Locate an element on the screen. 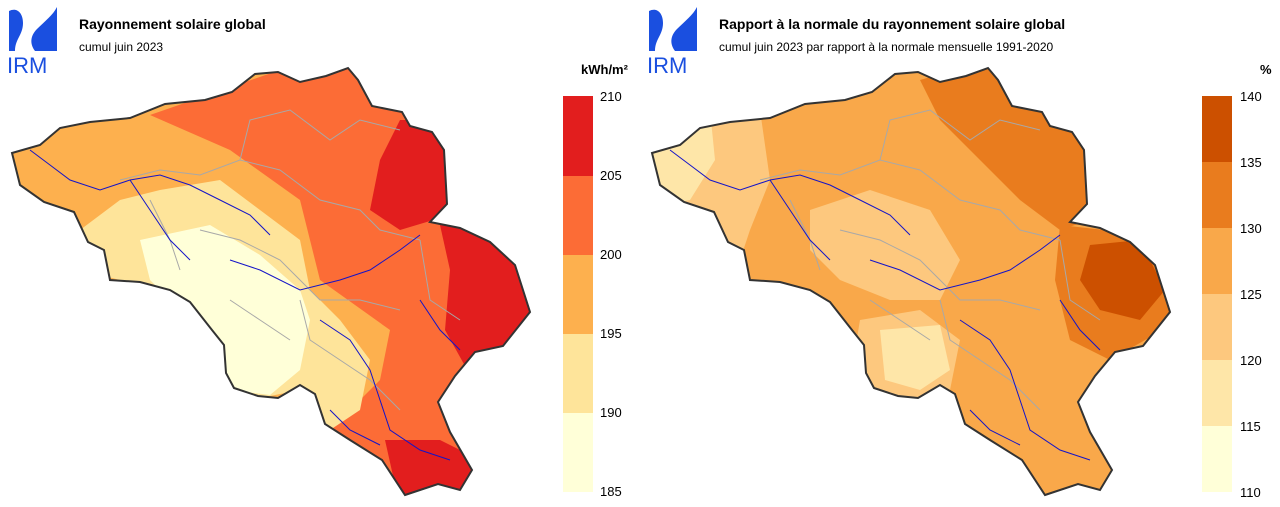 The height and width of the screenshot is (507, 1280). map-title: Rayonnement solaire global is located at coordinates (172, 24).